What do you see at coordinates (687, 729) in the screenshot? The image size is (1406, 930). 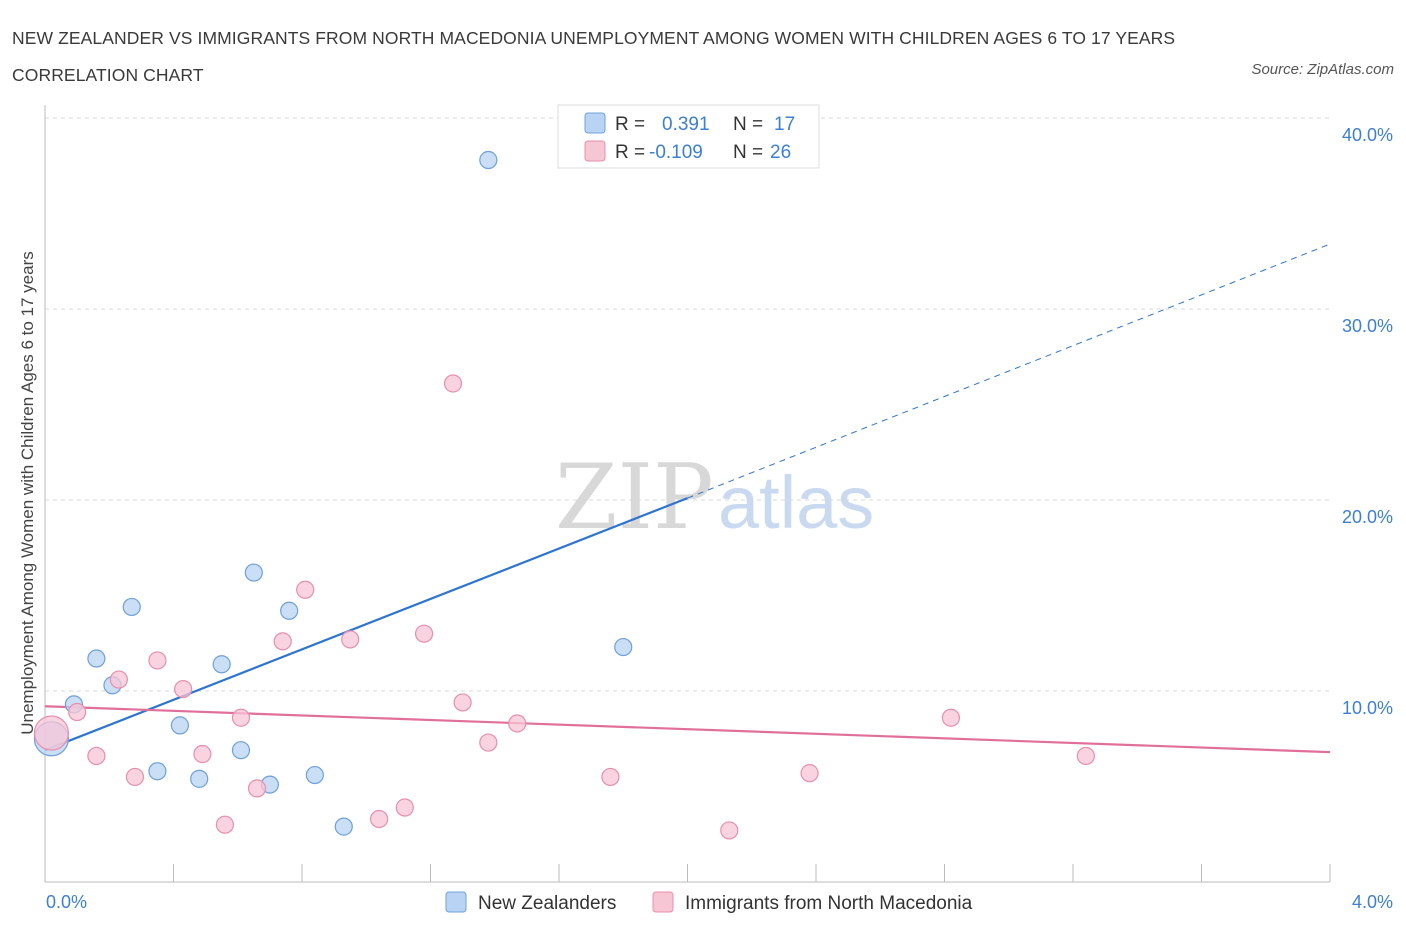 I see `trend-line-pink` at bounding box center [687, 729].